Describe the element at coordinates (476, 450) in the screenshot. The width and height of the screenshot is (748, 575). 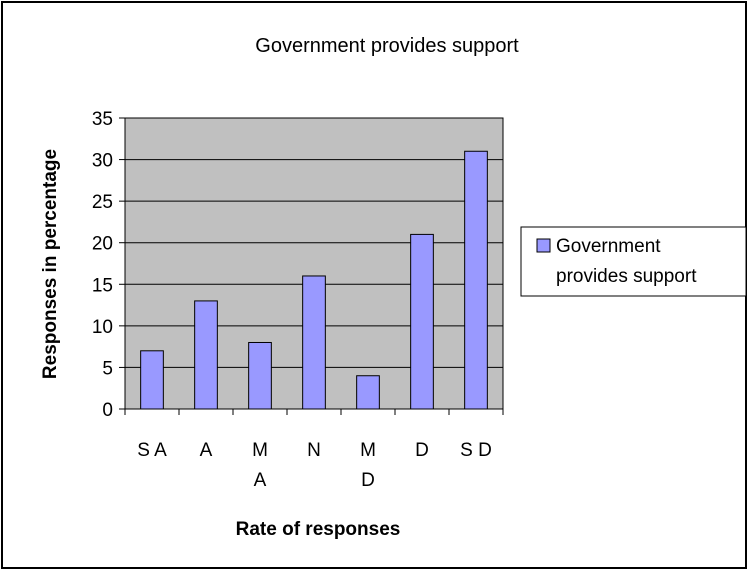
I see `x-tick-label: S D` at that location.